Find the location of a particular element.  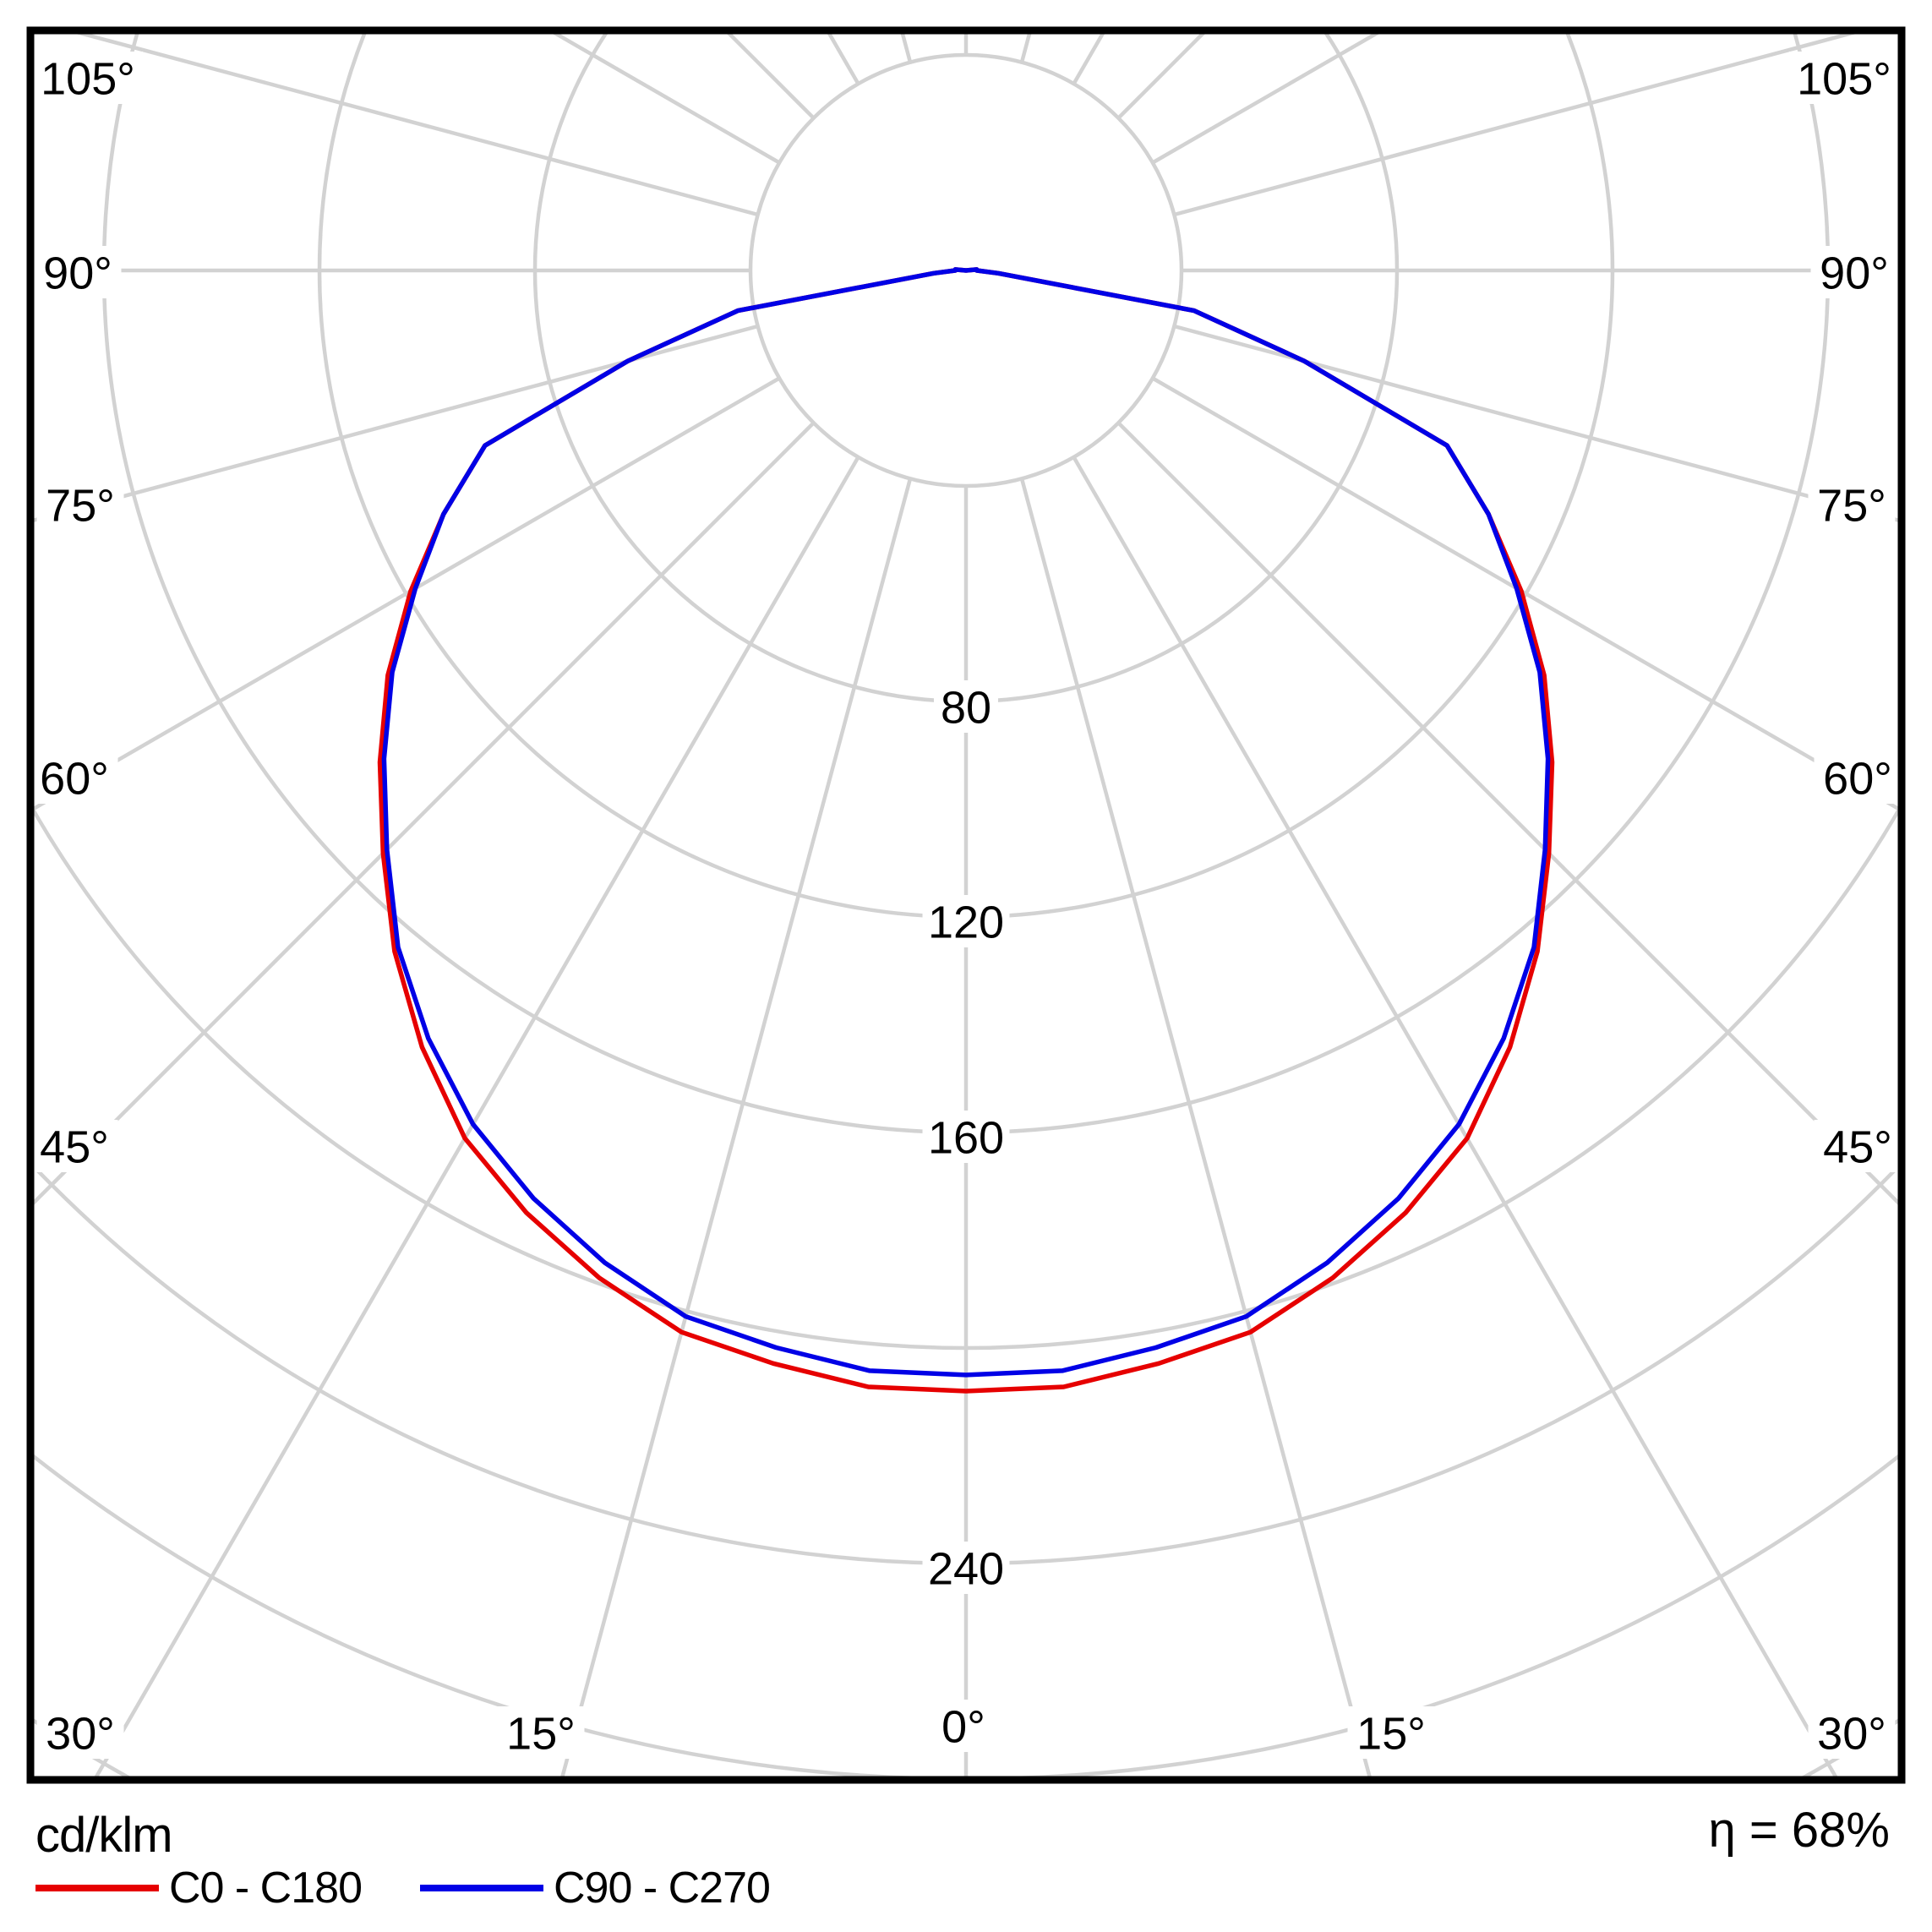

legend-line-swatch-red is located at coordinates (97, 1888).